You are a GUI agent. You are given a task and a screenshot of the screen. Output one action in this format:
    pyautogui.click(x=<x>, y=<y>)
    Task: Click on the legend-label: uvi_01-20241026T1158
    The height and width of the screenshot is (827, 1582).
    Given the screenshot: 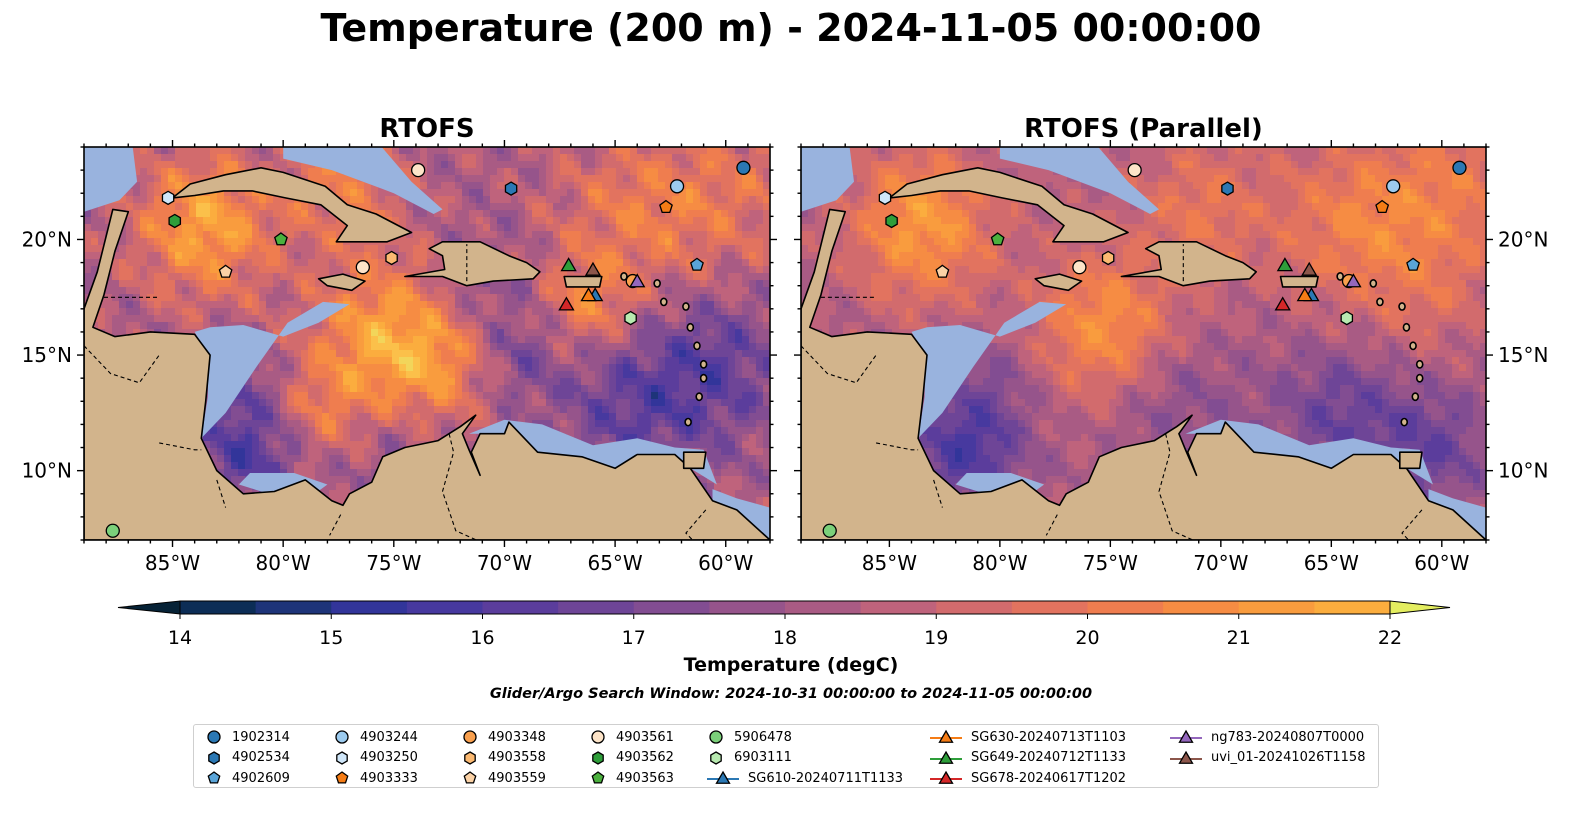 What is the action you would take?
    pyautogui.click(x=1288, y=757)
    